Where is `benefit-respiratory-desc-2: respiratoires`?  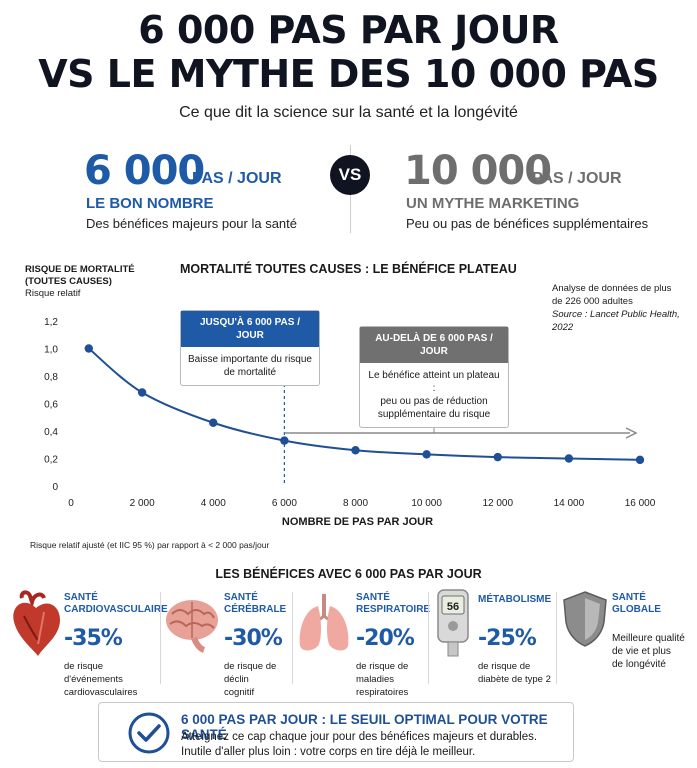
benefit-respiratory-desc-2: respiratoires is located at coordinates (382, 692).